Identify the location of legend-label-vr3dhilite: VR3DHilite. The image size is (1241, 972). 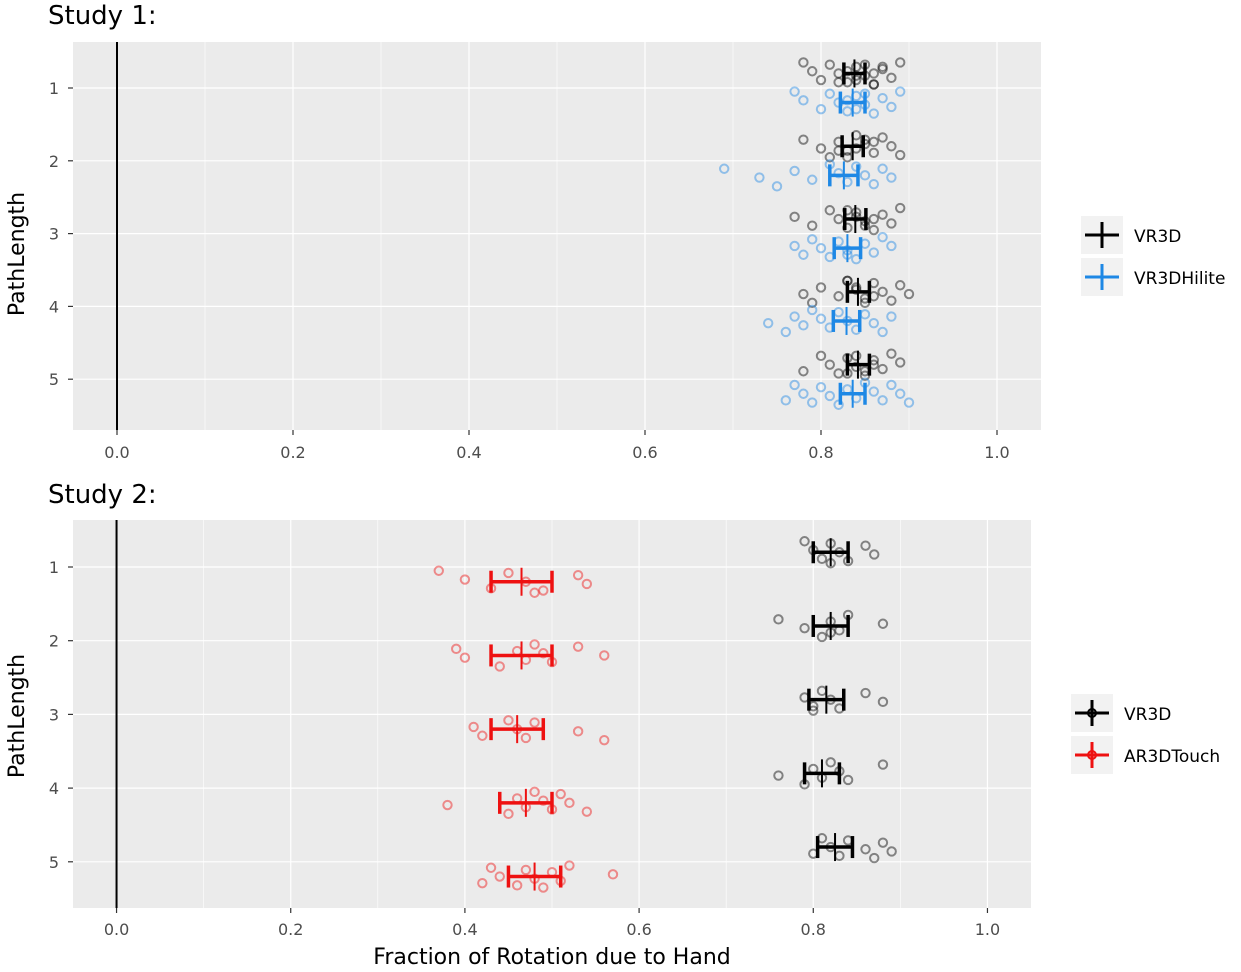
(1179, 279).